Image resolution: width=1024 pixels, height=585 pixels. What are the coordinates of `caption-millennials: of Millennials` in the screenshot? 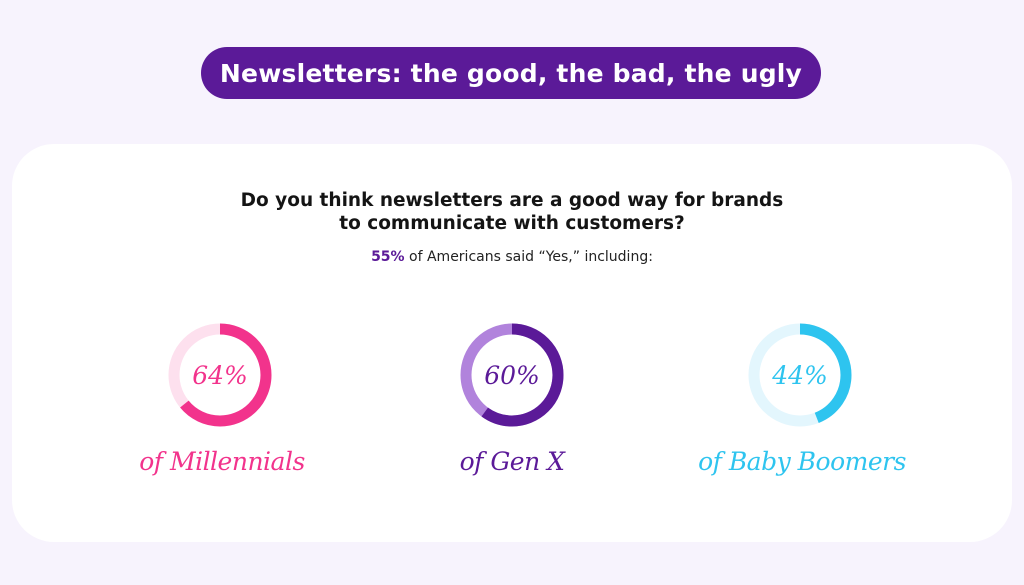 It's located at (222, 461).